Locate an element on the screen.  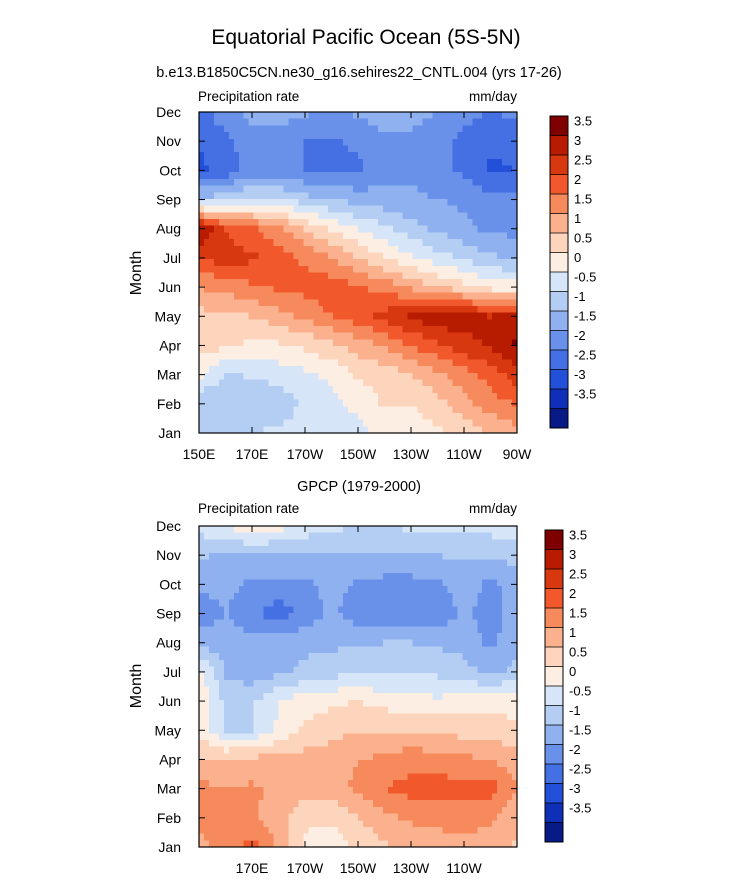
y-tick-label: Apr is located at coordinates (170, 345).